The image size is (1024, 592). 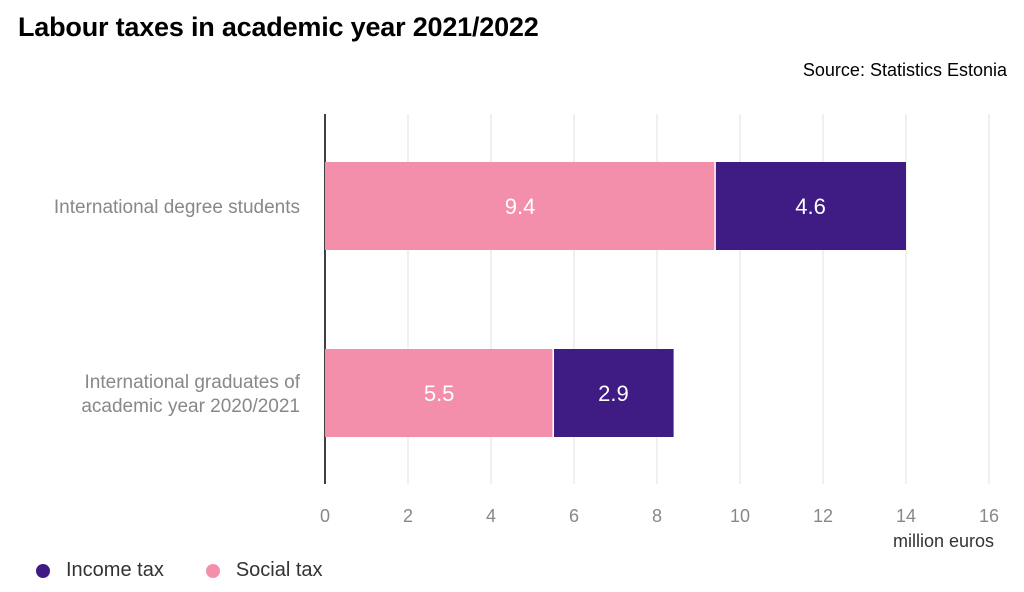 I want to click on legend-item-social-tax: Social tax, so click(x=264, y=570).